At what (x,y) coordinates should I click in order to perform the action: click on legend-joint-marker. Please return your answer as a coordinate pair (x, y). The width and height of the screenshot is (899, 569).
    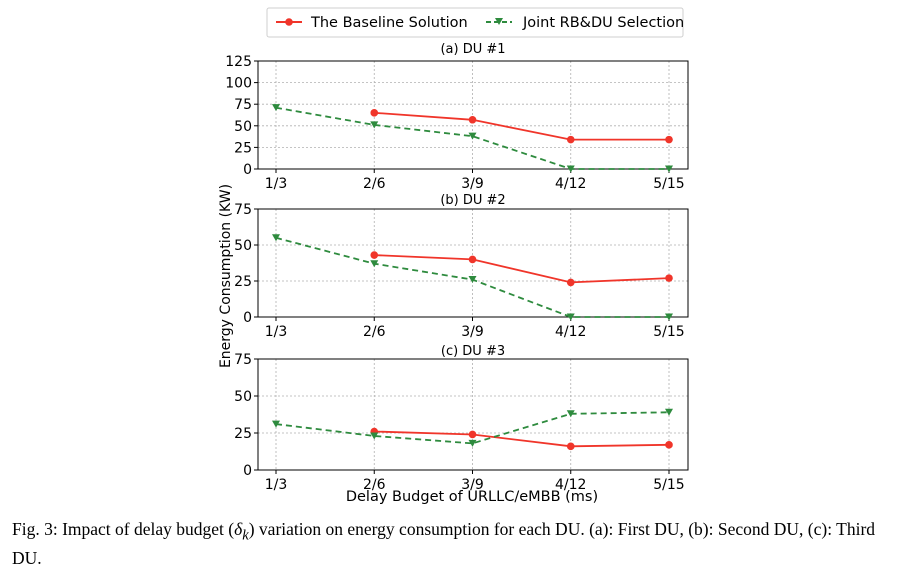
    Looking at the image, I should click on (499, 21).